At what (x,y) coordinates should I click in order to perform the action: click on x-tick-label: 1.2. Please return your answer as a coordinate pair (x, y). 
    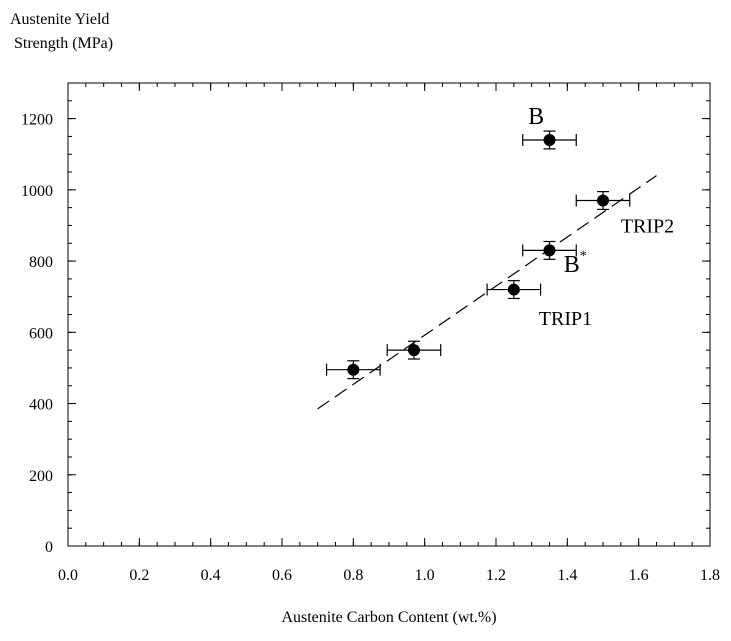
    Looking at the image, I should click on (496, 575).